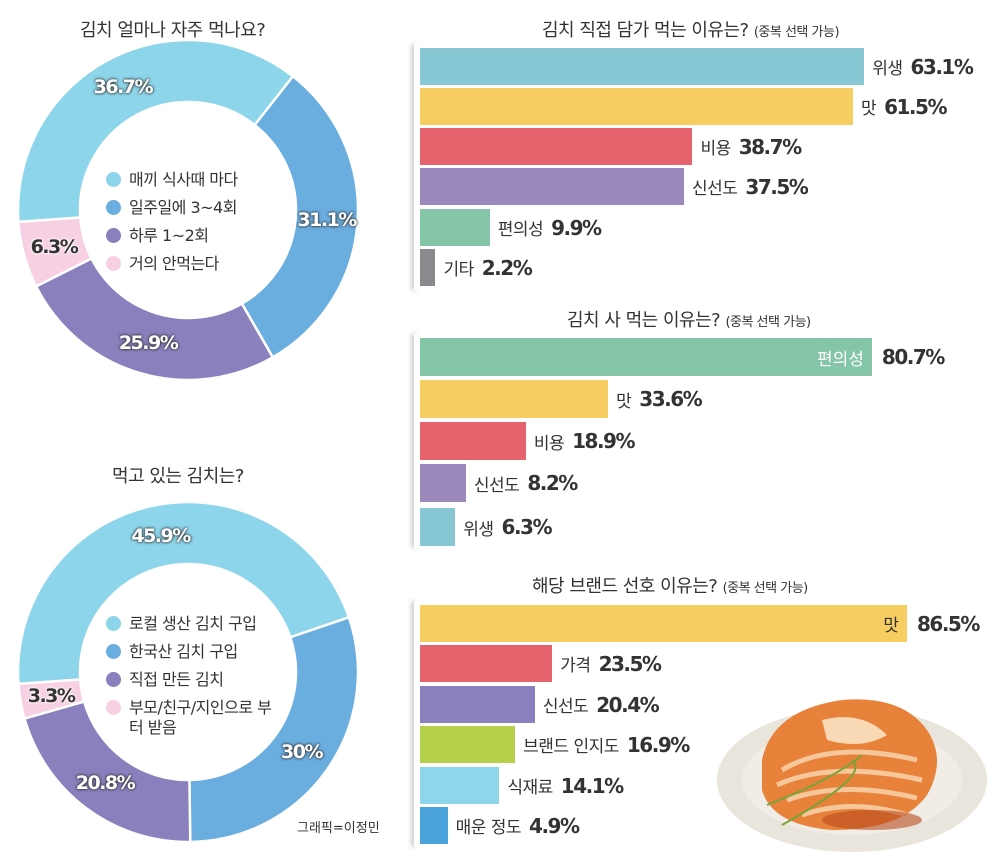 The image size is (993, 859). I want to click on legend-label: 부모/친구/지인으로 부터 받음, so click(200, 717).